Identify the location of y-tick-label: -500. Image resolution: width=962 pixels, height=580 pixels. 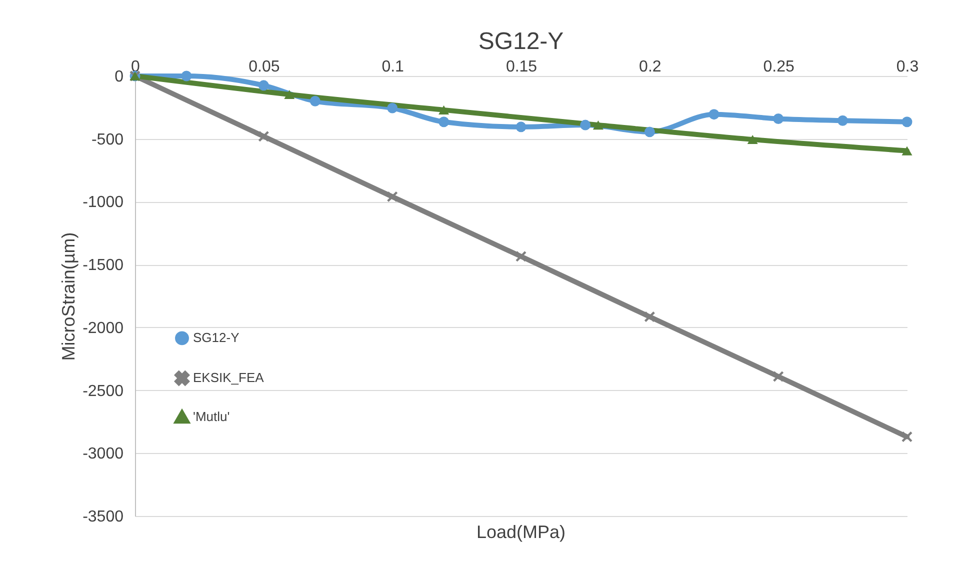
(107, 139).